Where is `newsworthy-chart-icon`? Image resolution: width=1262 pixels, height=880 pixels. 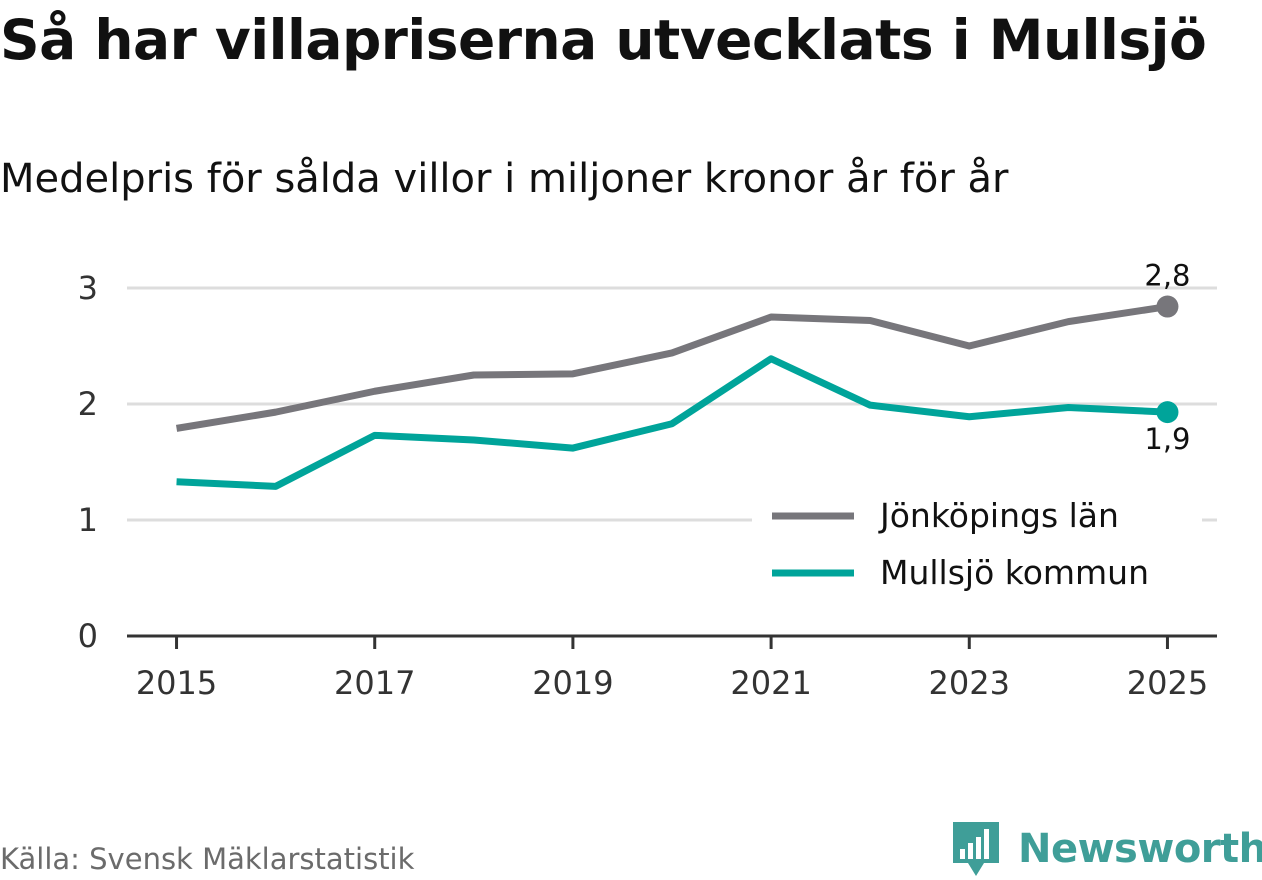 newsworthy-chart-icon is located at coordinates (976, 849).